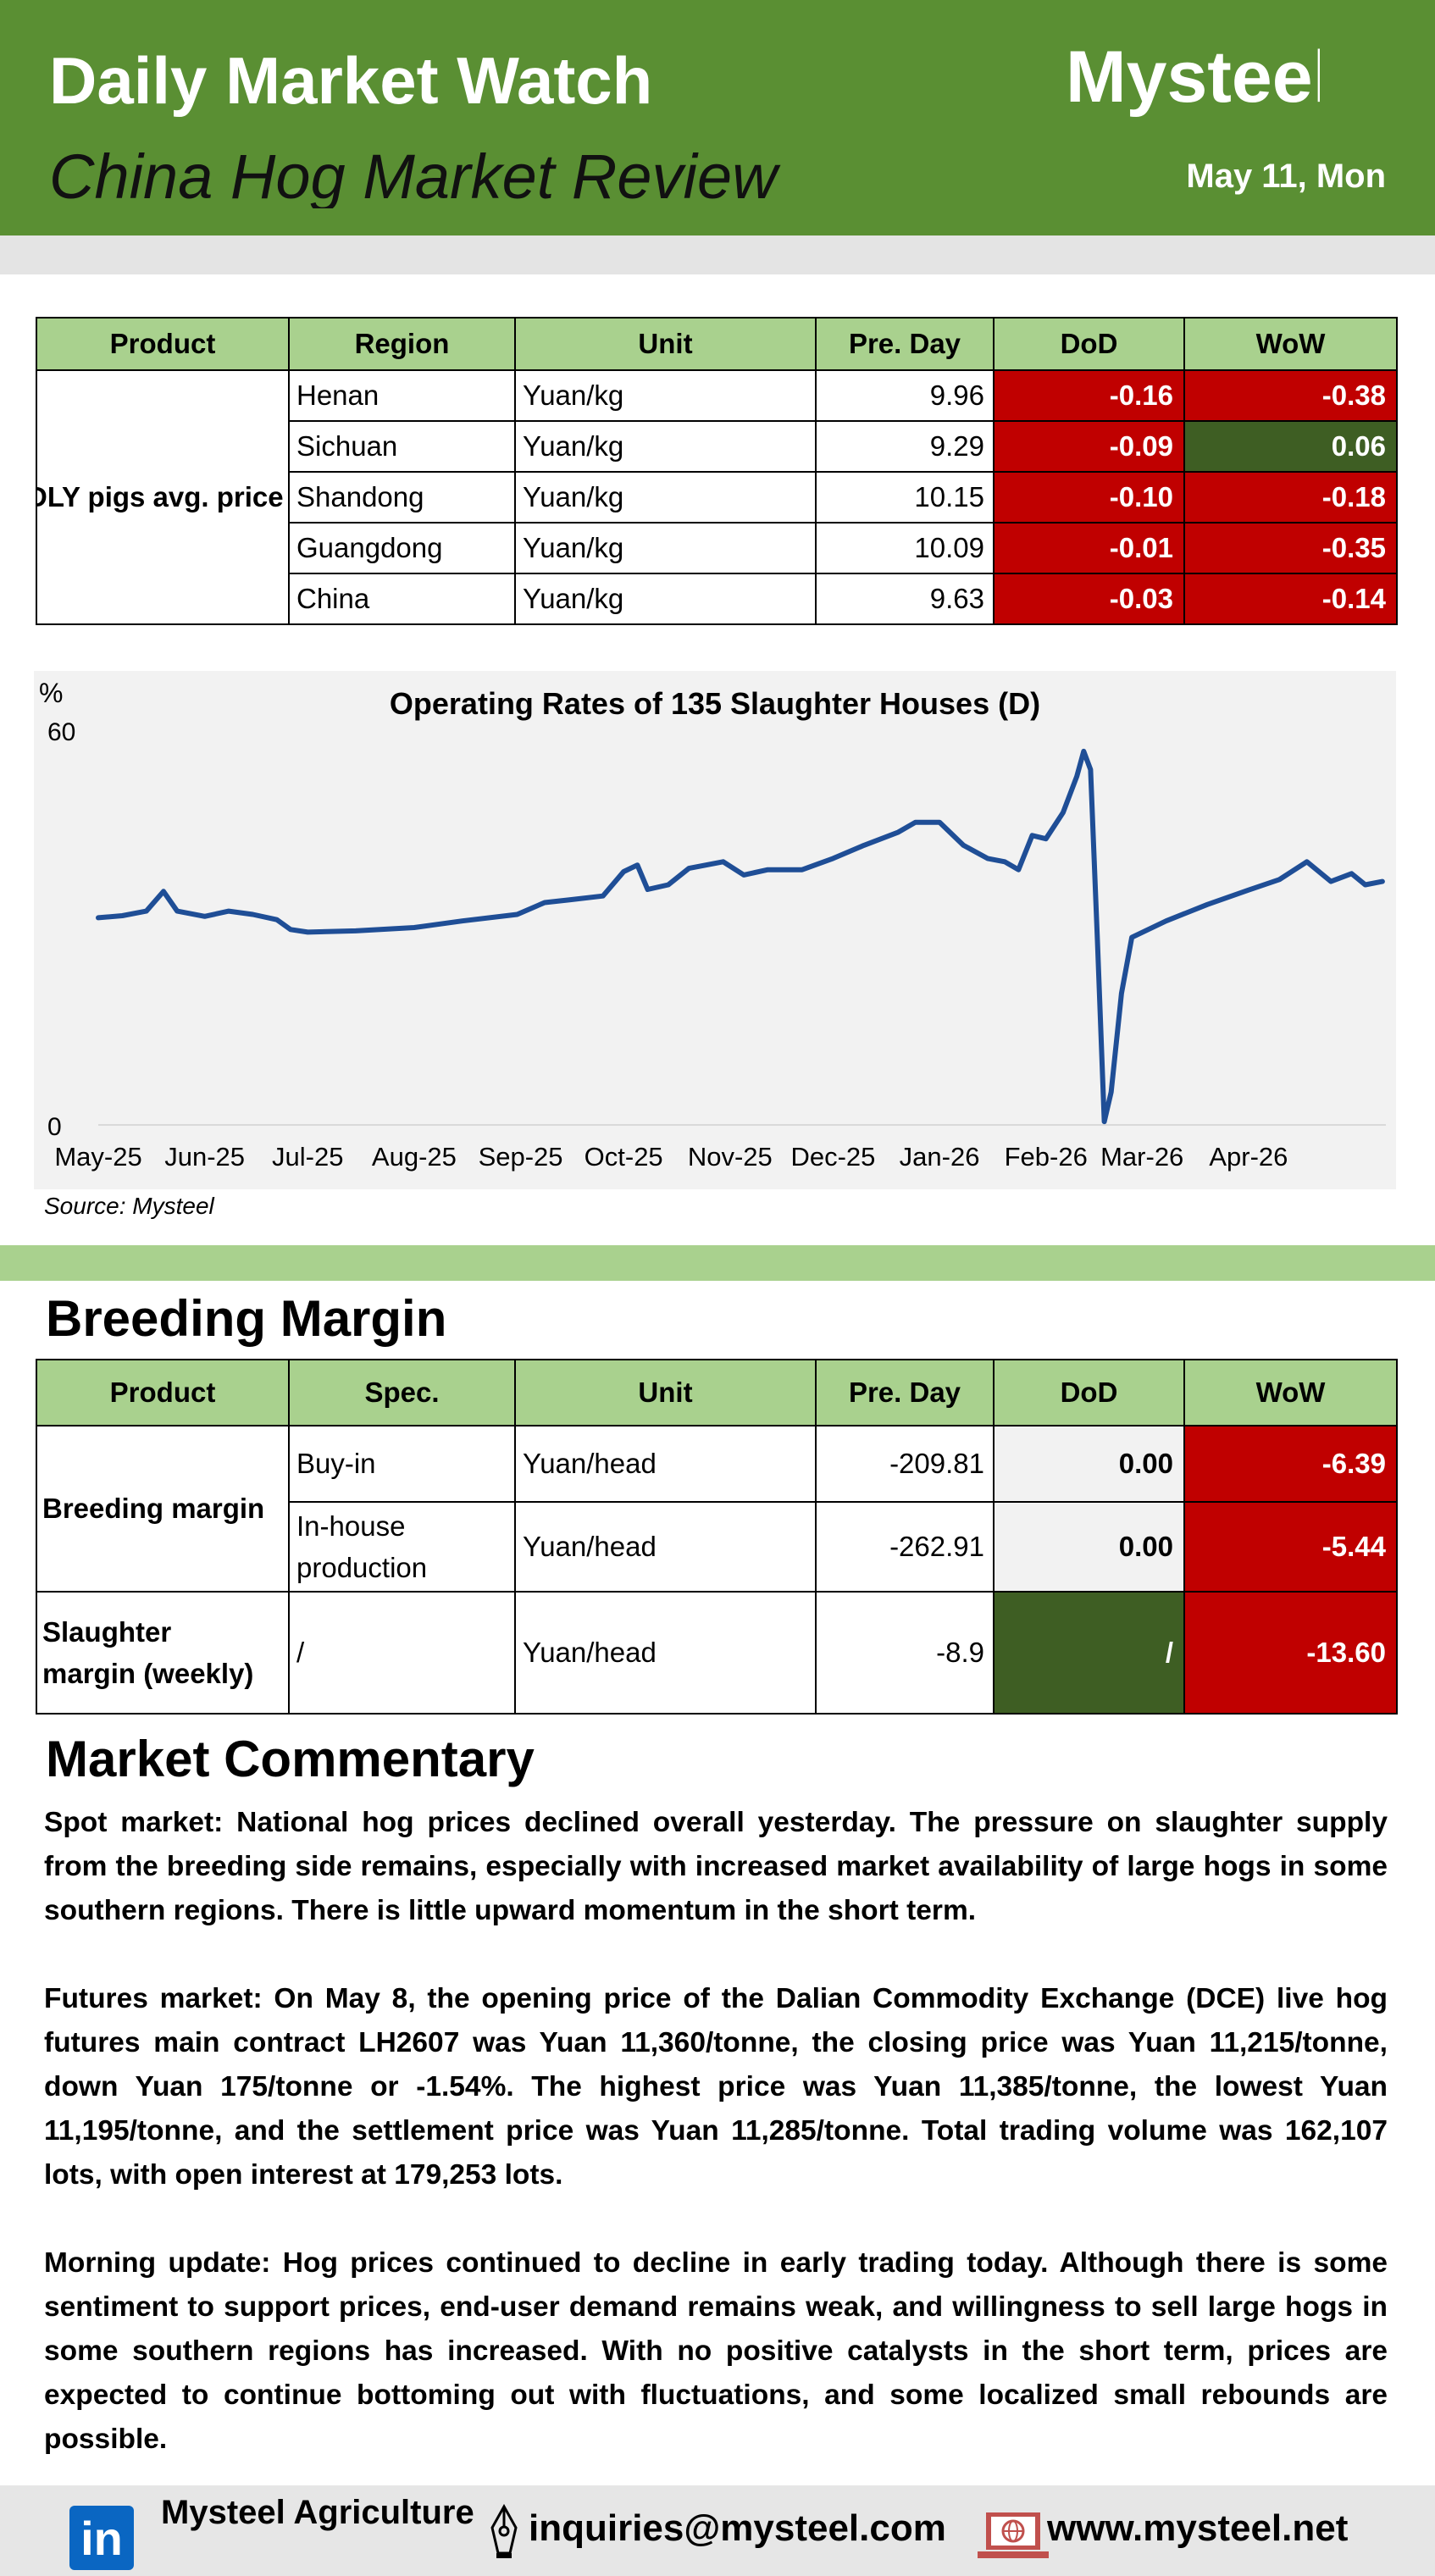 The width and height of the screenshot is (1435, 2576). What do you see at coordinates (402, 1392) in the screenshot?
I see `col-spec: Spec.` at bounding box center [402, 1392].